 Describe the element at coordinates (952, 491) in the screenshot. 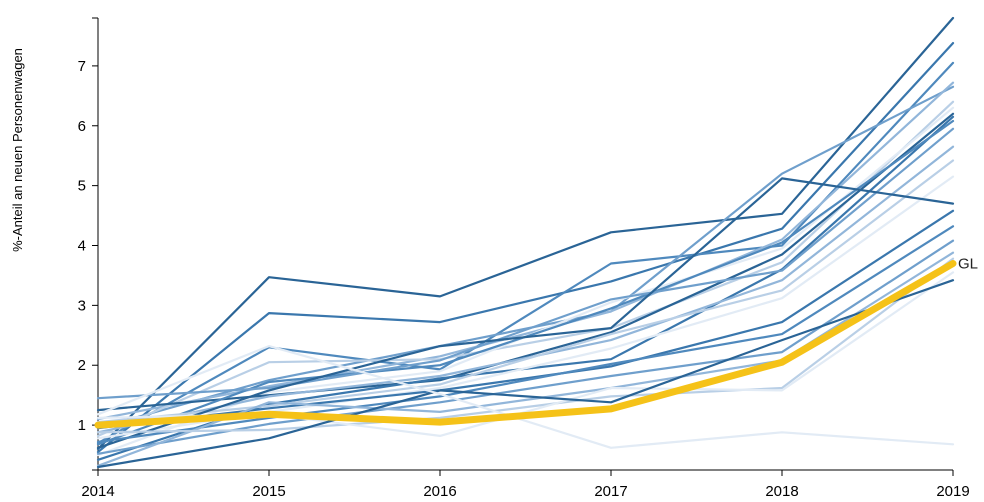

I see `x-tick-label: 2019` at that location.